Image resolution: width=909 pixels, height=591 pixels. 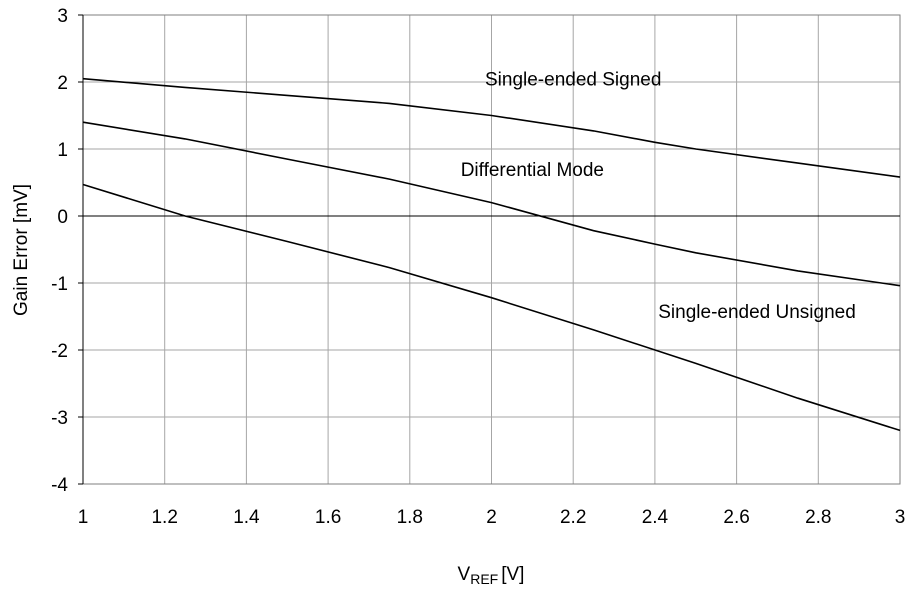 I want to click on x-tick-label: 1.2, so click(x=164, y=517).